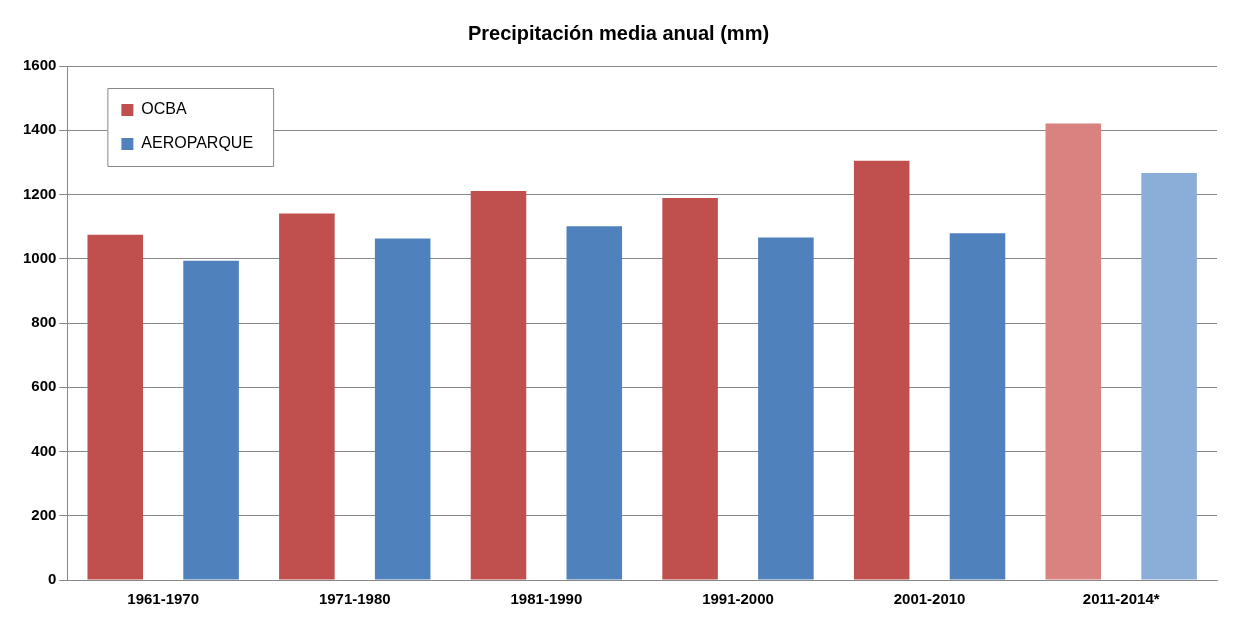 The image size is (1237, 622). Describe the element at coordinates (39, 257) in the screenshot. I see `y-tick-label: 1000` at that location.